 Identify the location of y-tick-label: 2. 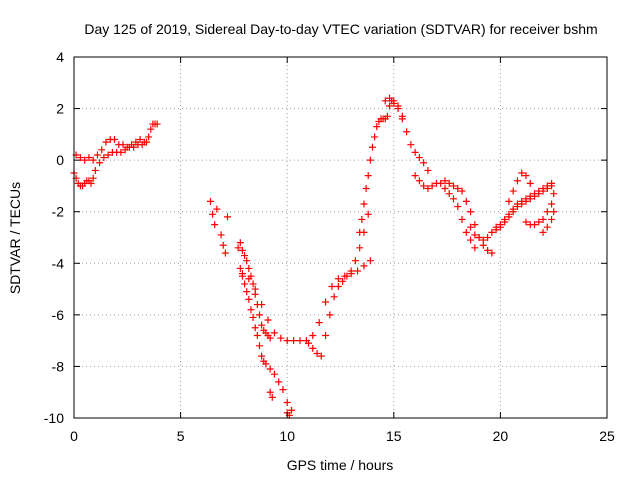
(60, 109).